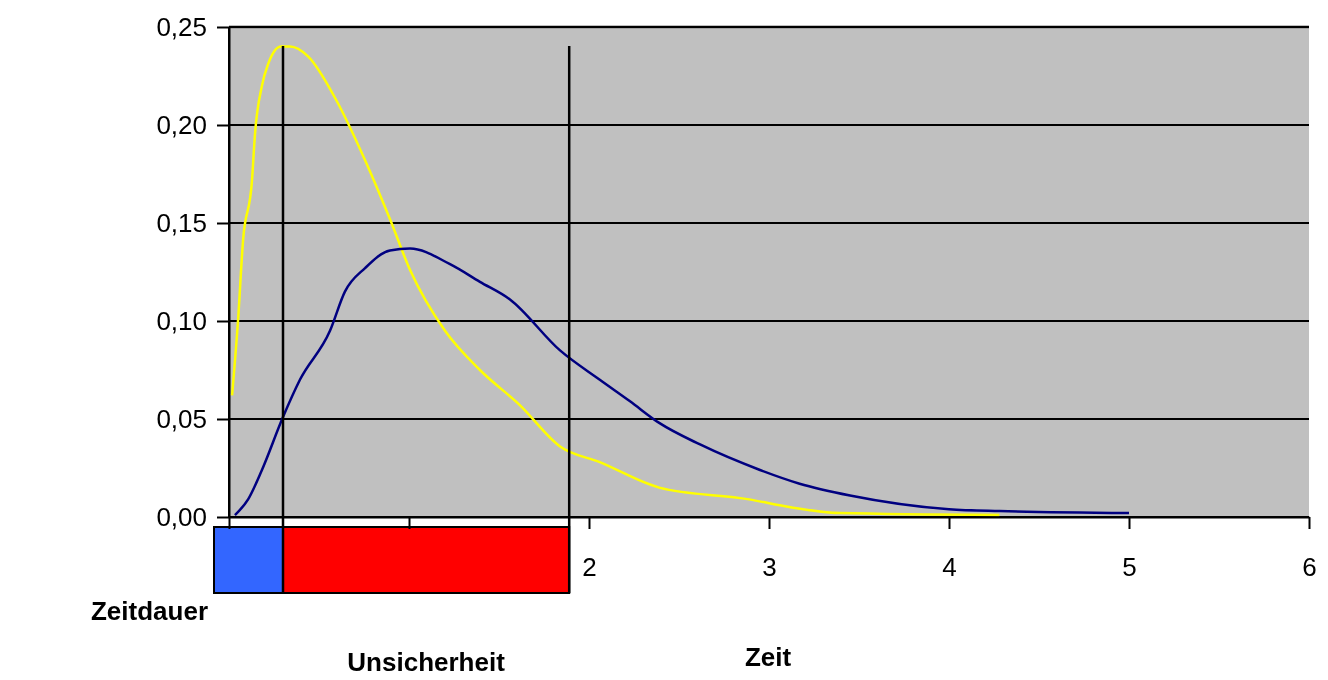 Image resolution: width=1328 pixels, height=680 pixels. What do you see at coordinates (181, 26) in the screenshot?
I see `y-tick-label: 0,25` at bounding box center [181, 26].